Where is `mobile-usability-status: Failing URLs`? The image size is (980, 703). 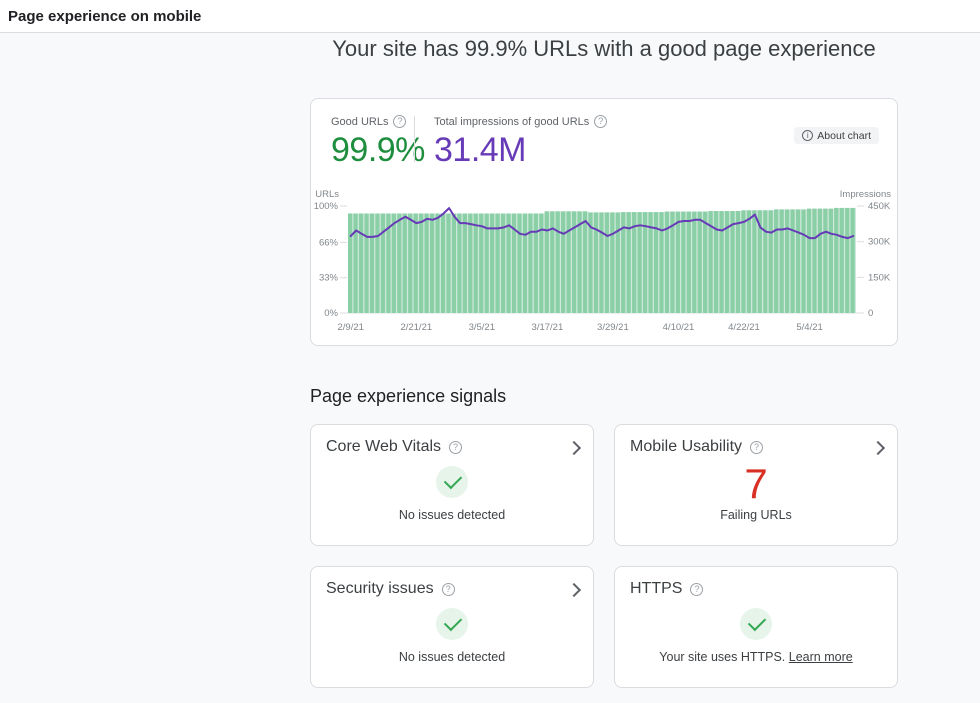 mobile-usability-status: Failing URLs is located at coordinates (756, 515).